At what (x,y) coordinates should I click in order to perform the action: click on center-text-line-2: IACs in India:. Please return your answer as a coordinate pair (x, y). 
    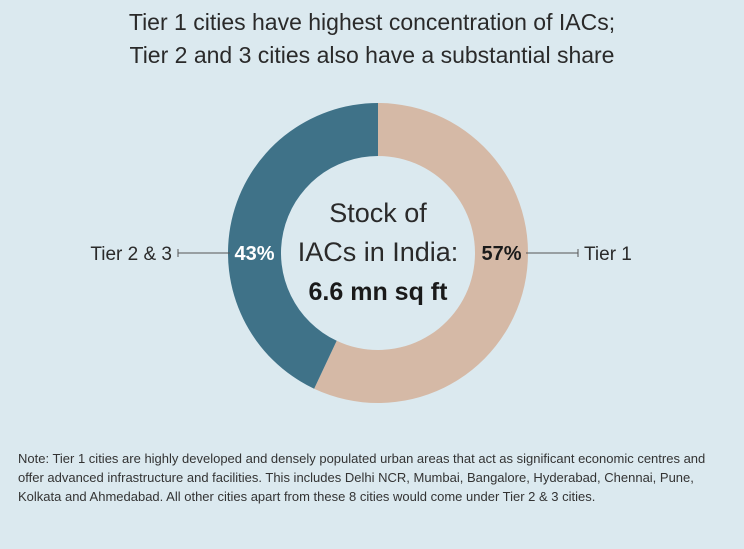
    Looking at the image, I should click on (378, 252).